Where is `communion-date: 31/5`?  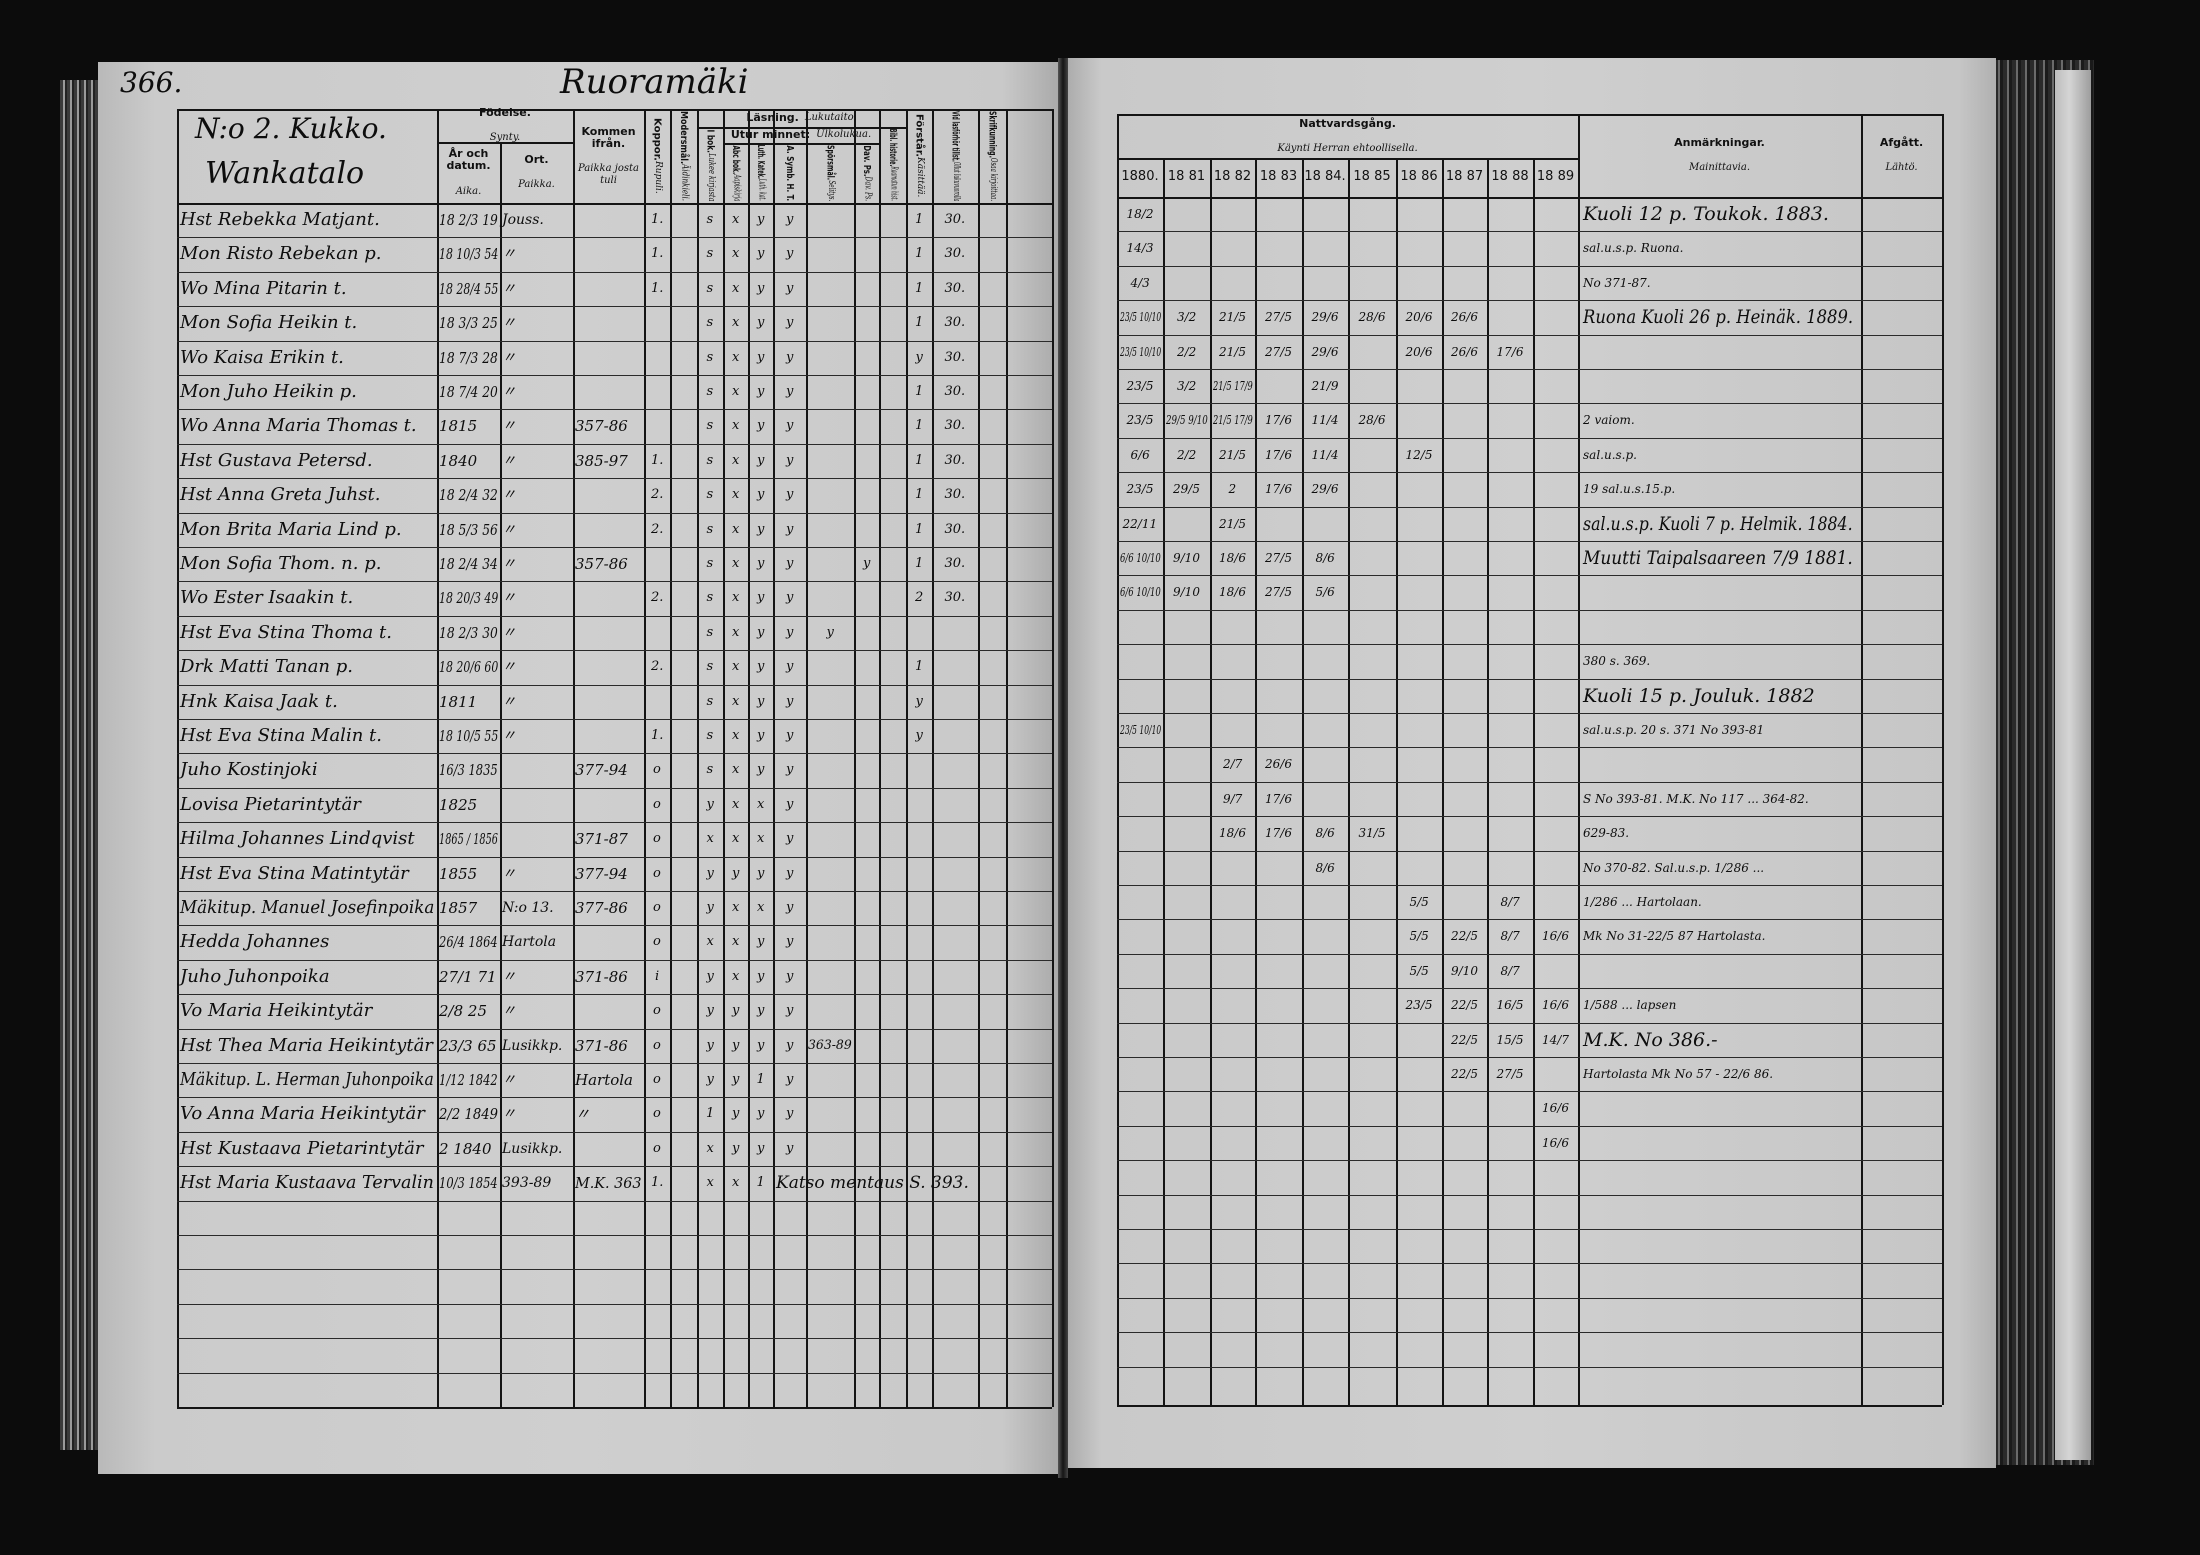 communion-date: 31/5 is located at coordinates (1372, 833).